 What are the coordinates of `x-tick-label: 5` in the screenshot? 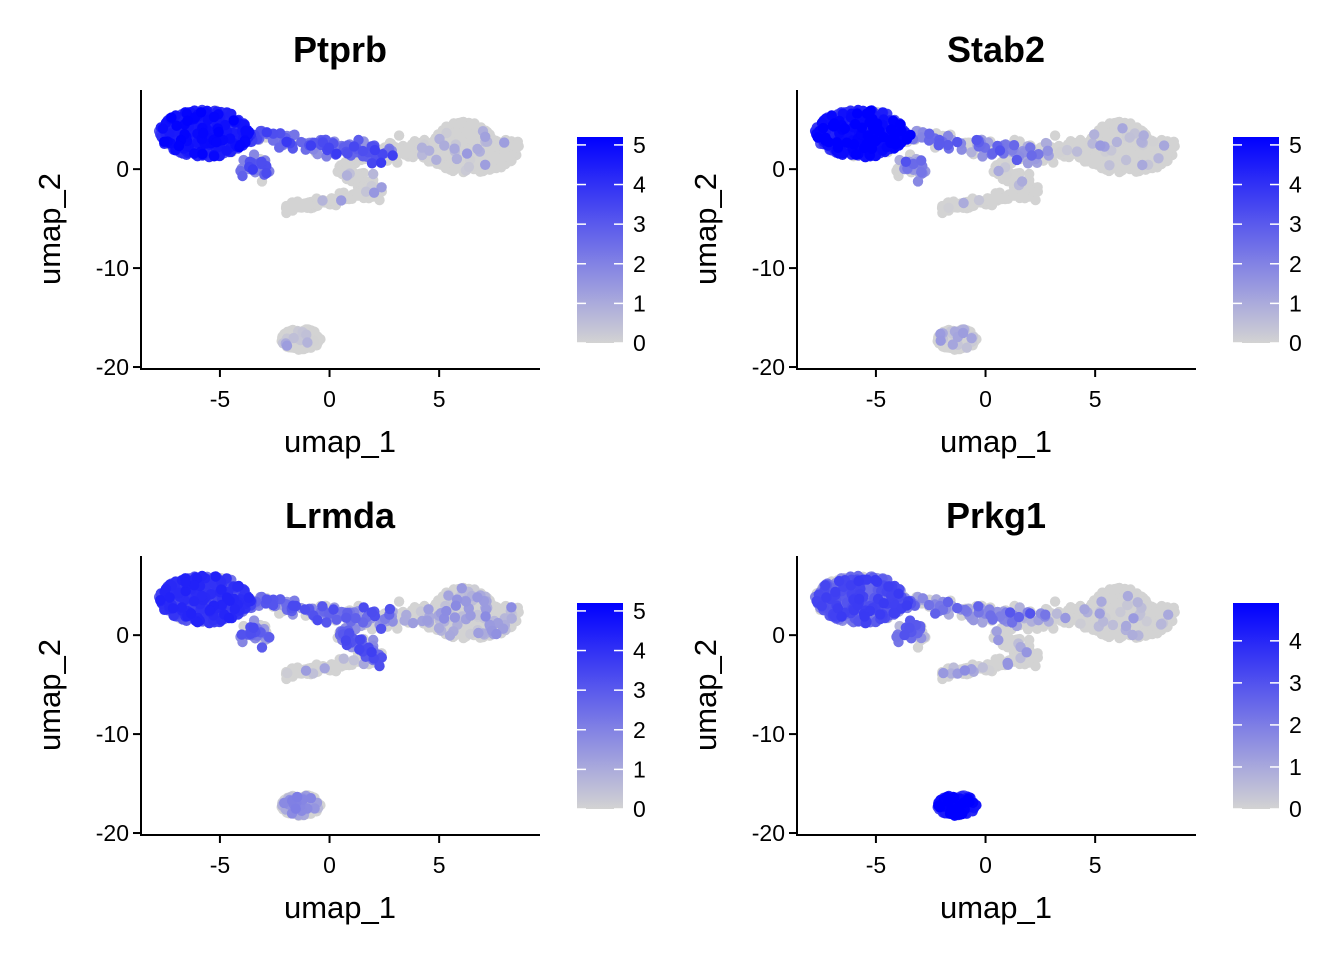 It's located at (1095, 399).